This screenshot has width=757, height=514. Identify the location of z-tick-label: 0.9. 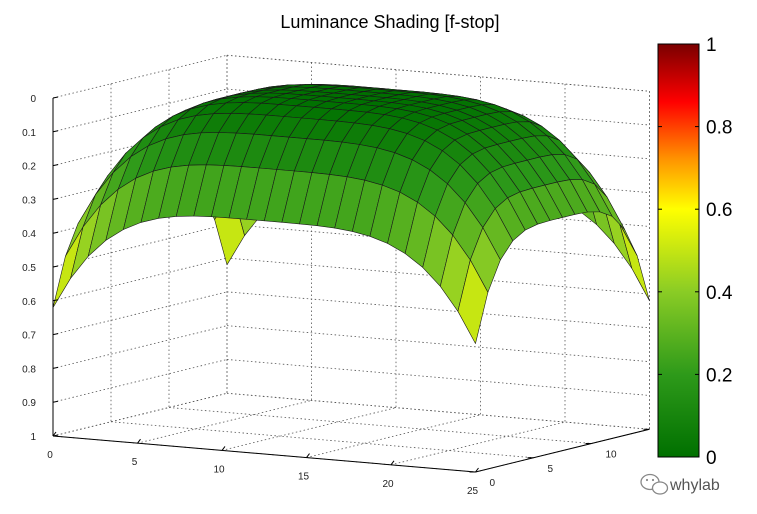
(29, 403).